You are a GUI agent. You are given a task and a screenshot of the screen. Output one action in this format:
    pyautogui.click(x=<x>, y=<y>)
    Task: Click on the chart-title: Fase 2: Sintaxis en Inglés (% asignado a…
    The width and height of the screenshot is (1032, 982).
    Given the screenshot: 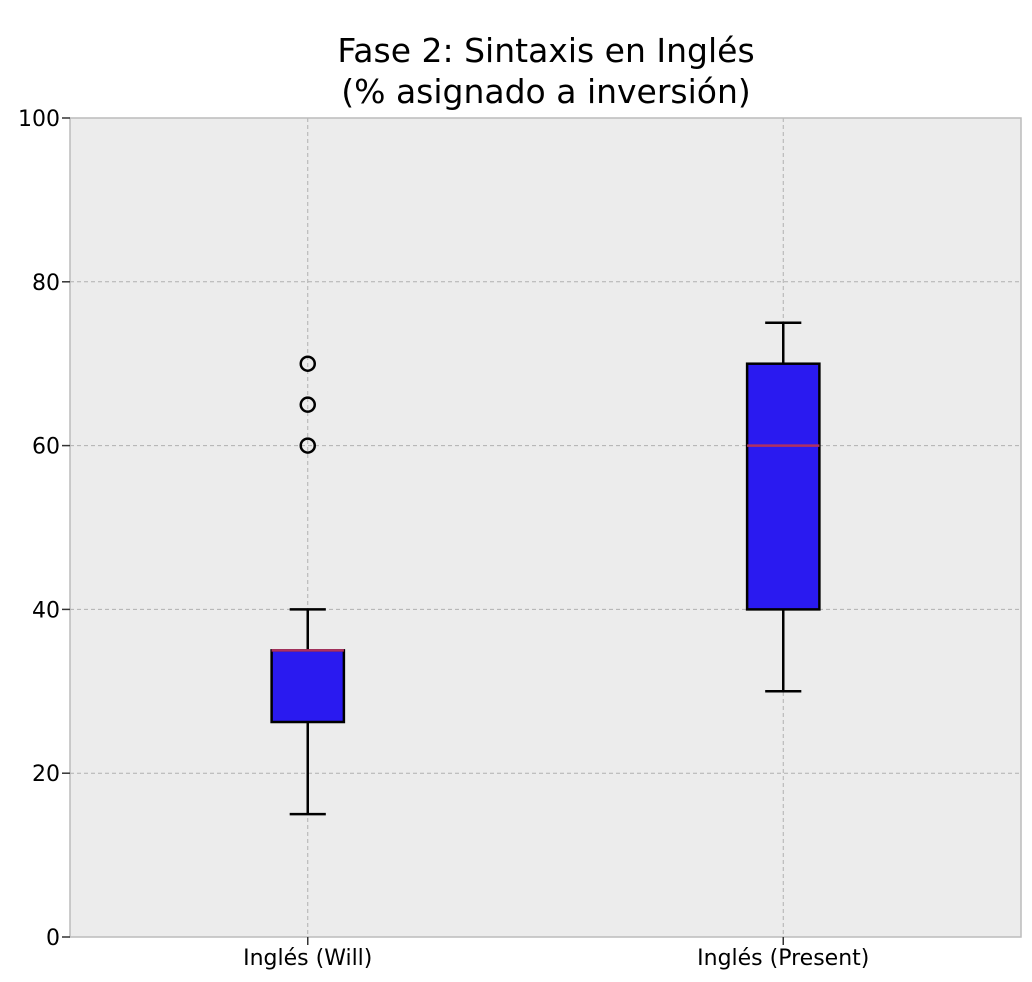 What is the action you would take?
    pyautogui.click(x=545, y=71)
    